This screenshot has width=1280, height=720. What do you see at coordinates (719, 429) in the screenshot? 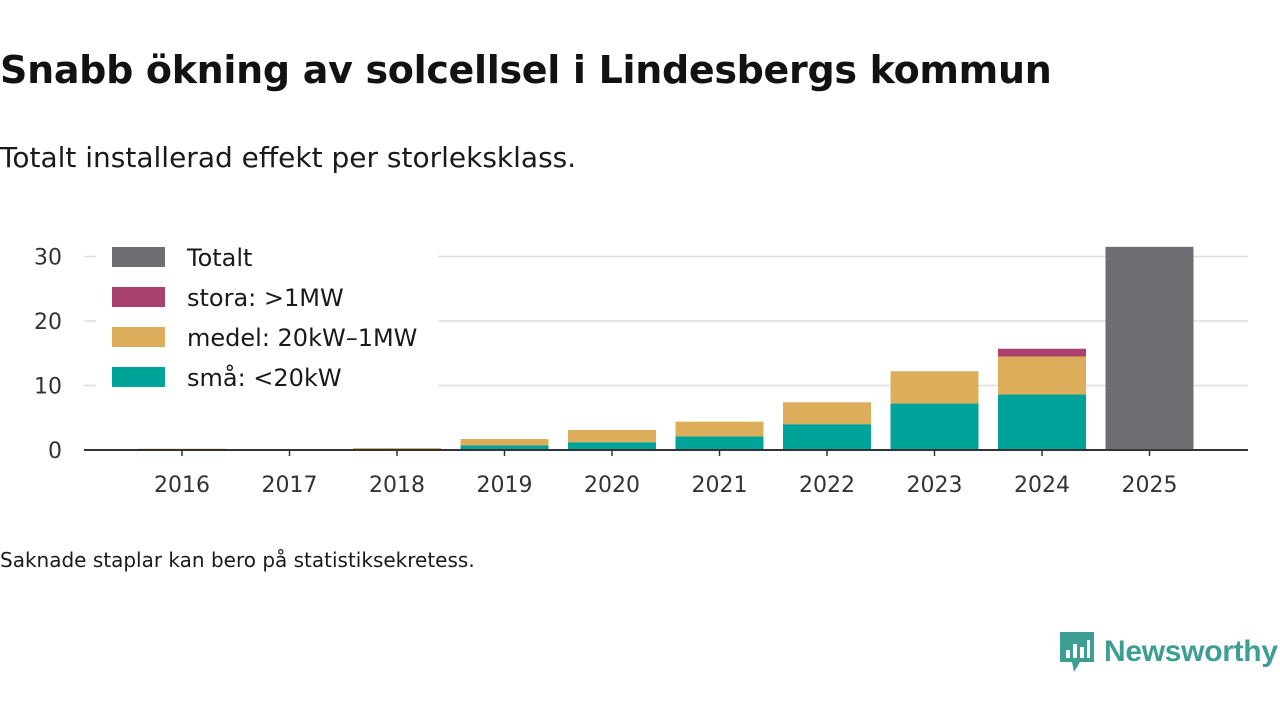
I see `bar-medium-2021` at bounding box center [719, 429].